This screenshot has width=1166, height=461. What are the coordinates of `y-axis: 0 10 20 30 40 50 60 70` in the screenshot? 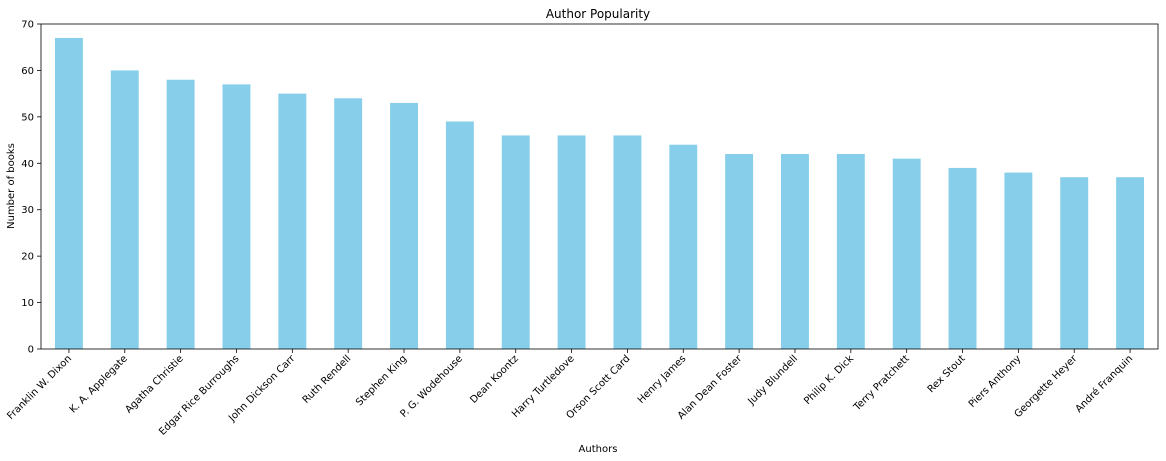 It's located at (31, 188).